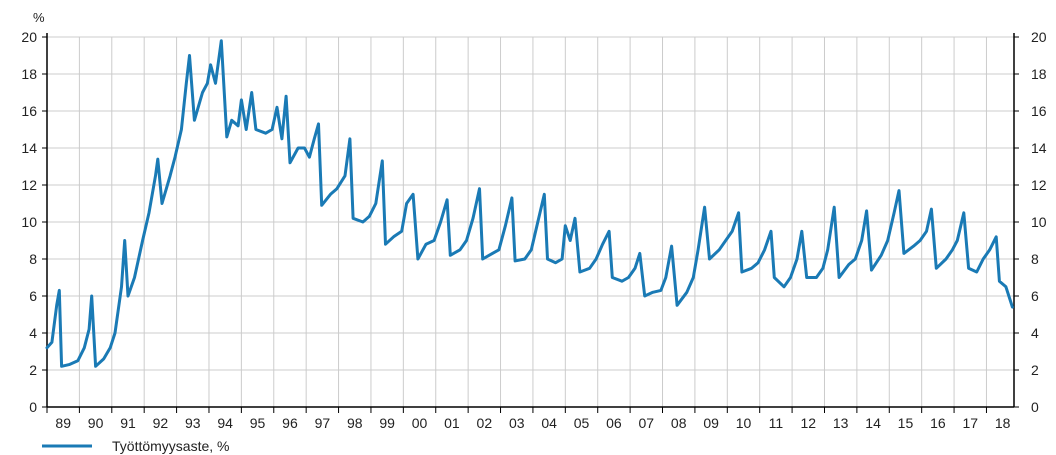  What do you see at coordinates (63, 423) in the screenshot?
I see `x-tick-label: 89` at bounding box center [63, 423].